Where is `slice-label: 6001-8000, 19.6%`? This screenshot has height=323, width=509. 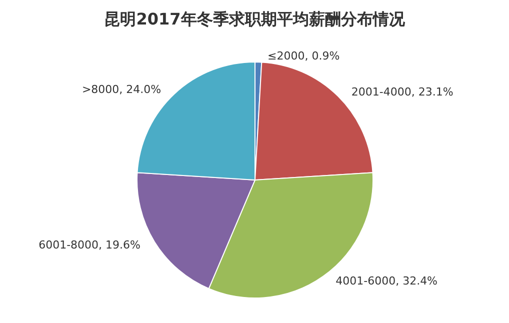 slice-label: 6001-8000, 19.6% is located at coordinates (89, 245).